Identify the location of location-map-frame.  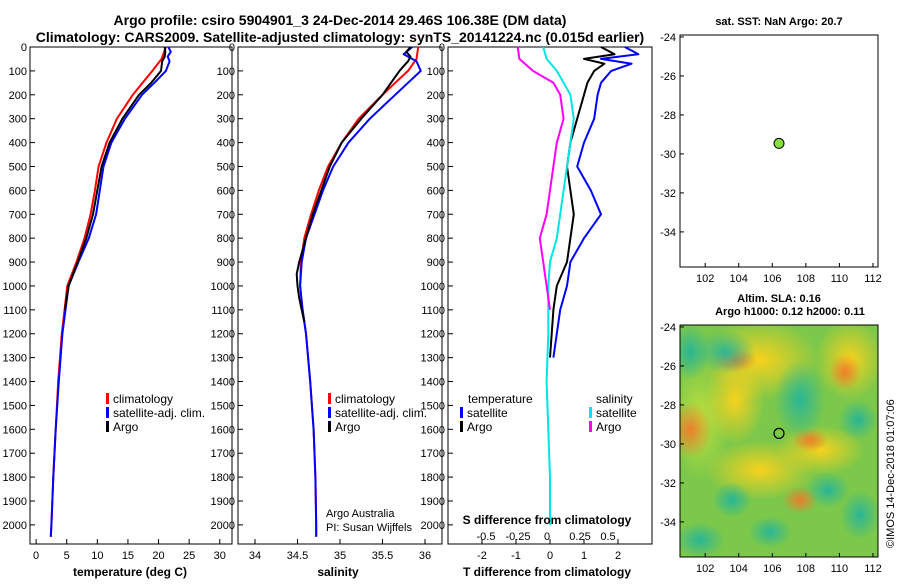
(779, 151).